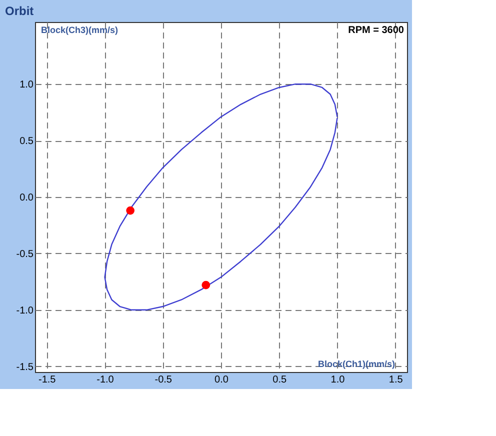  What do you see at coordinates (25, 367) in the screenshot?
I see `y-tick-label: -1.5` at bounding box center [25, 367].